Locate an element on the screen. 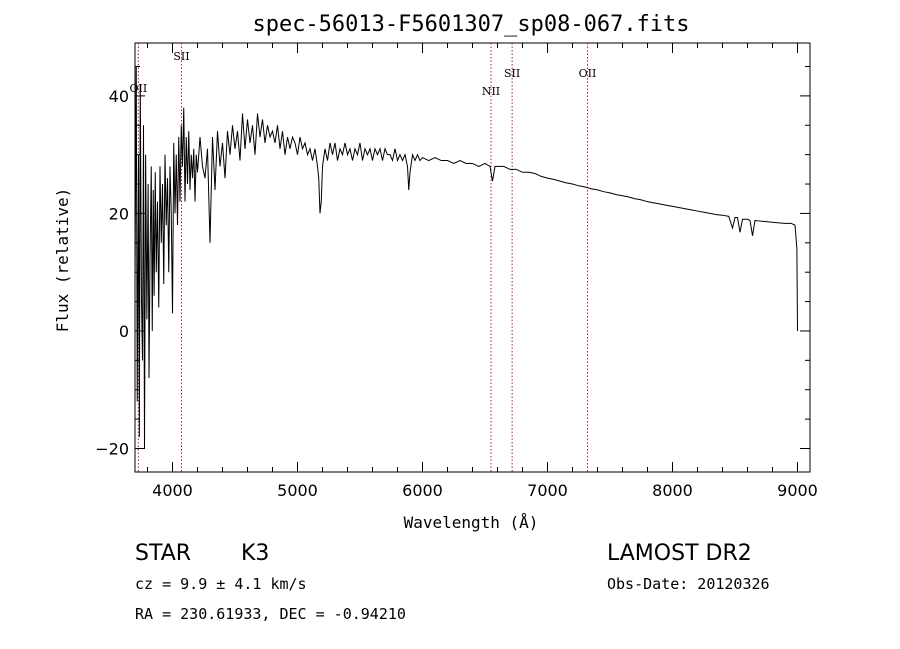 This screenshot has width=900, height=649. coordinates: RA = 230.61933, DEC = -0.94210 is located at coordinates (270, 614).